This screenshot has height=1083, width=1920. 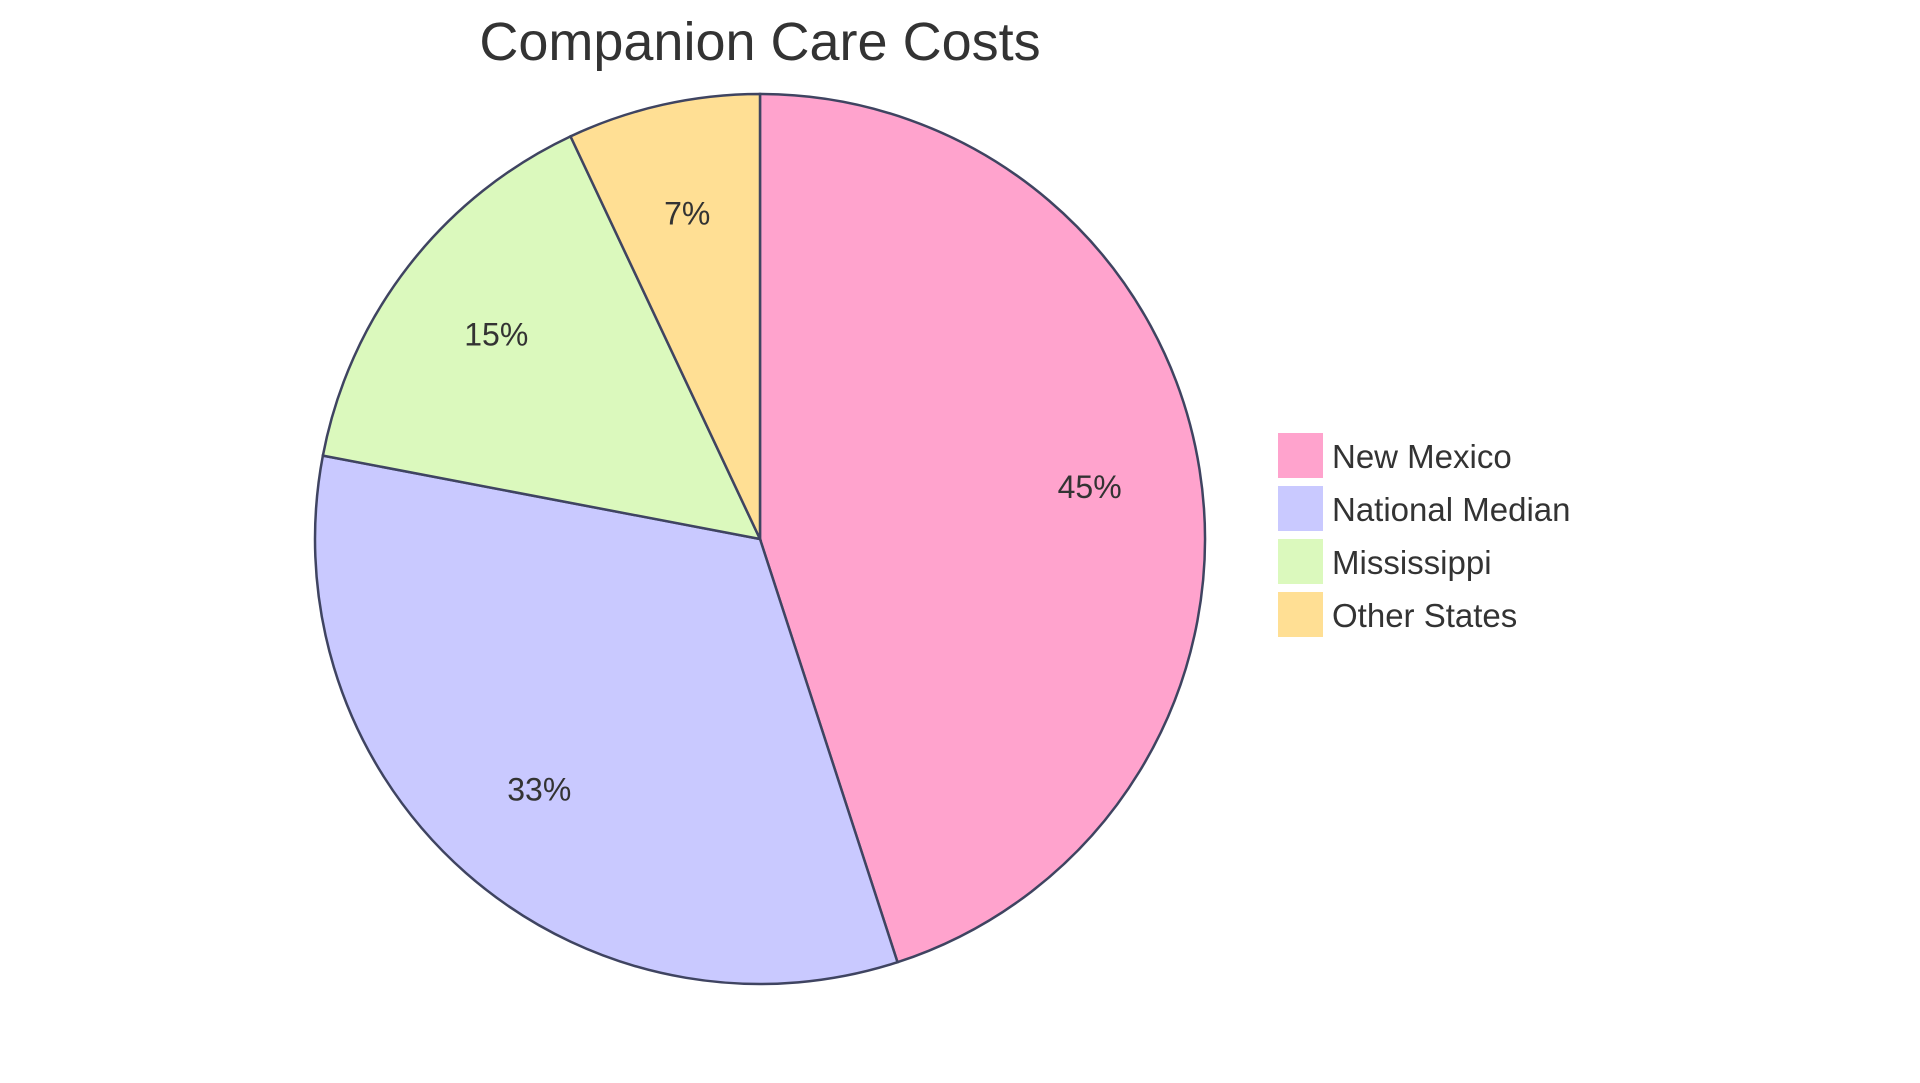 What do you see at coordinates (1090, 487) in the screenshot?
I see `slice-percent-label: 45%` at bounding box center [1090, 487].